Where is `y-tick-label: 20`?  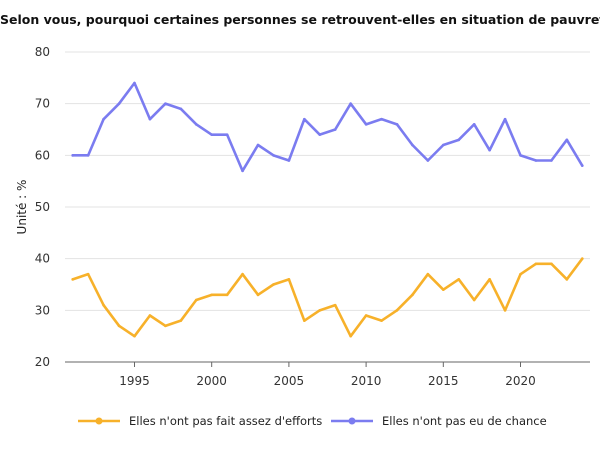
y-tick-label: 20 is located at coordinates (42, 362).